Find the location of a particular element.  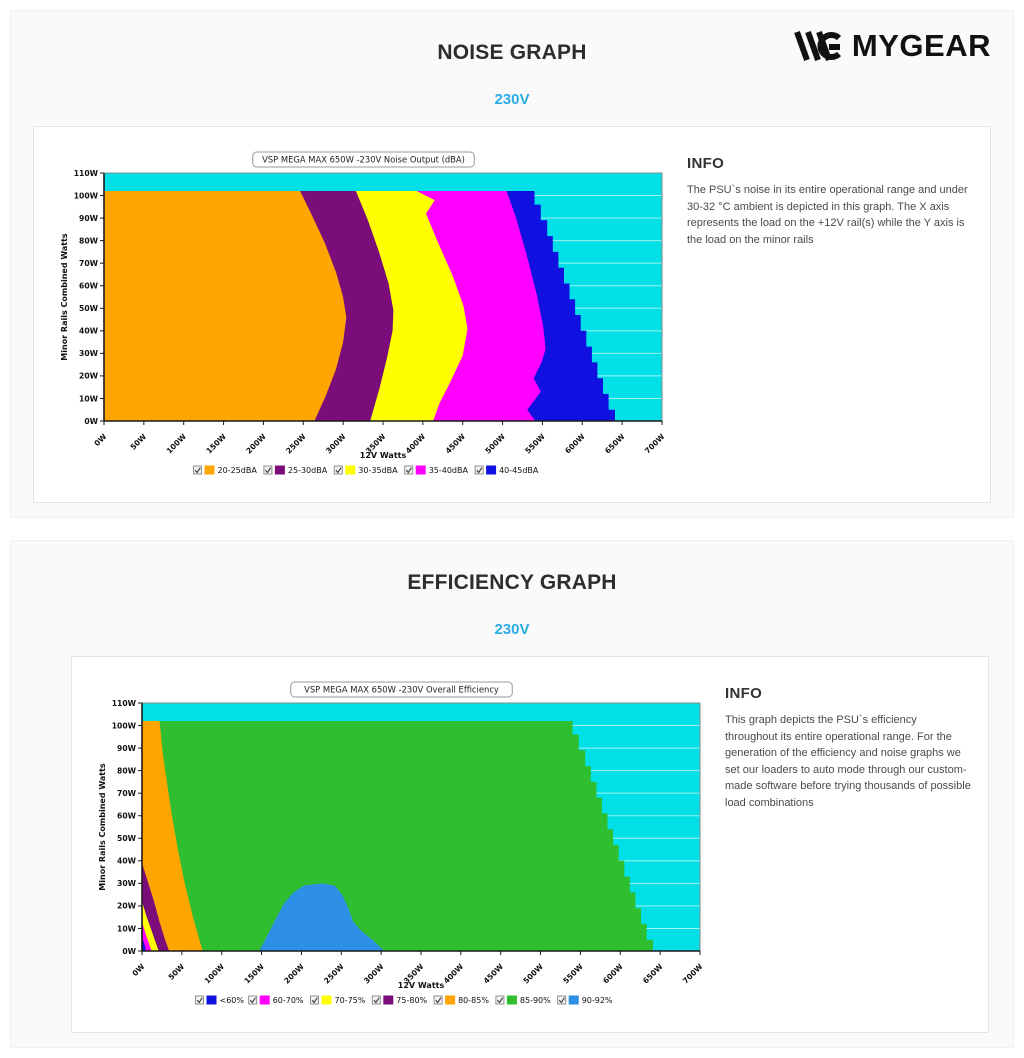

mygear-logo-icon is located at coordinates (817, 46).